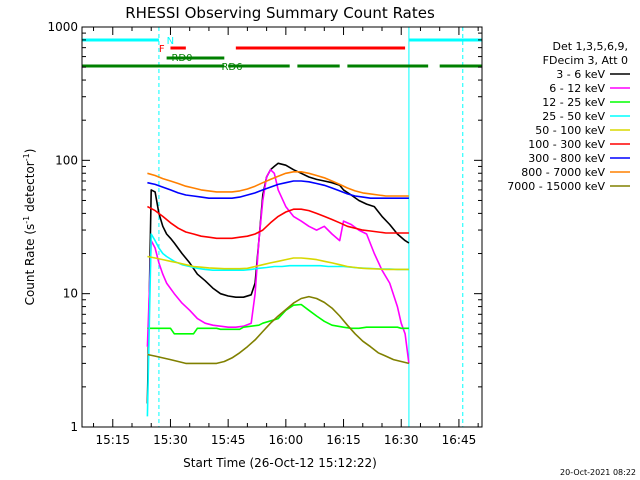 The image size is (640, 480). Describe the element at coordinates (282, 54) in the screenshot. I see `status-bars: NF RD0 RD6` at that location.